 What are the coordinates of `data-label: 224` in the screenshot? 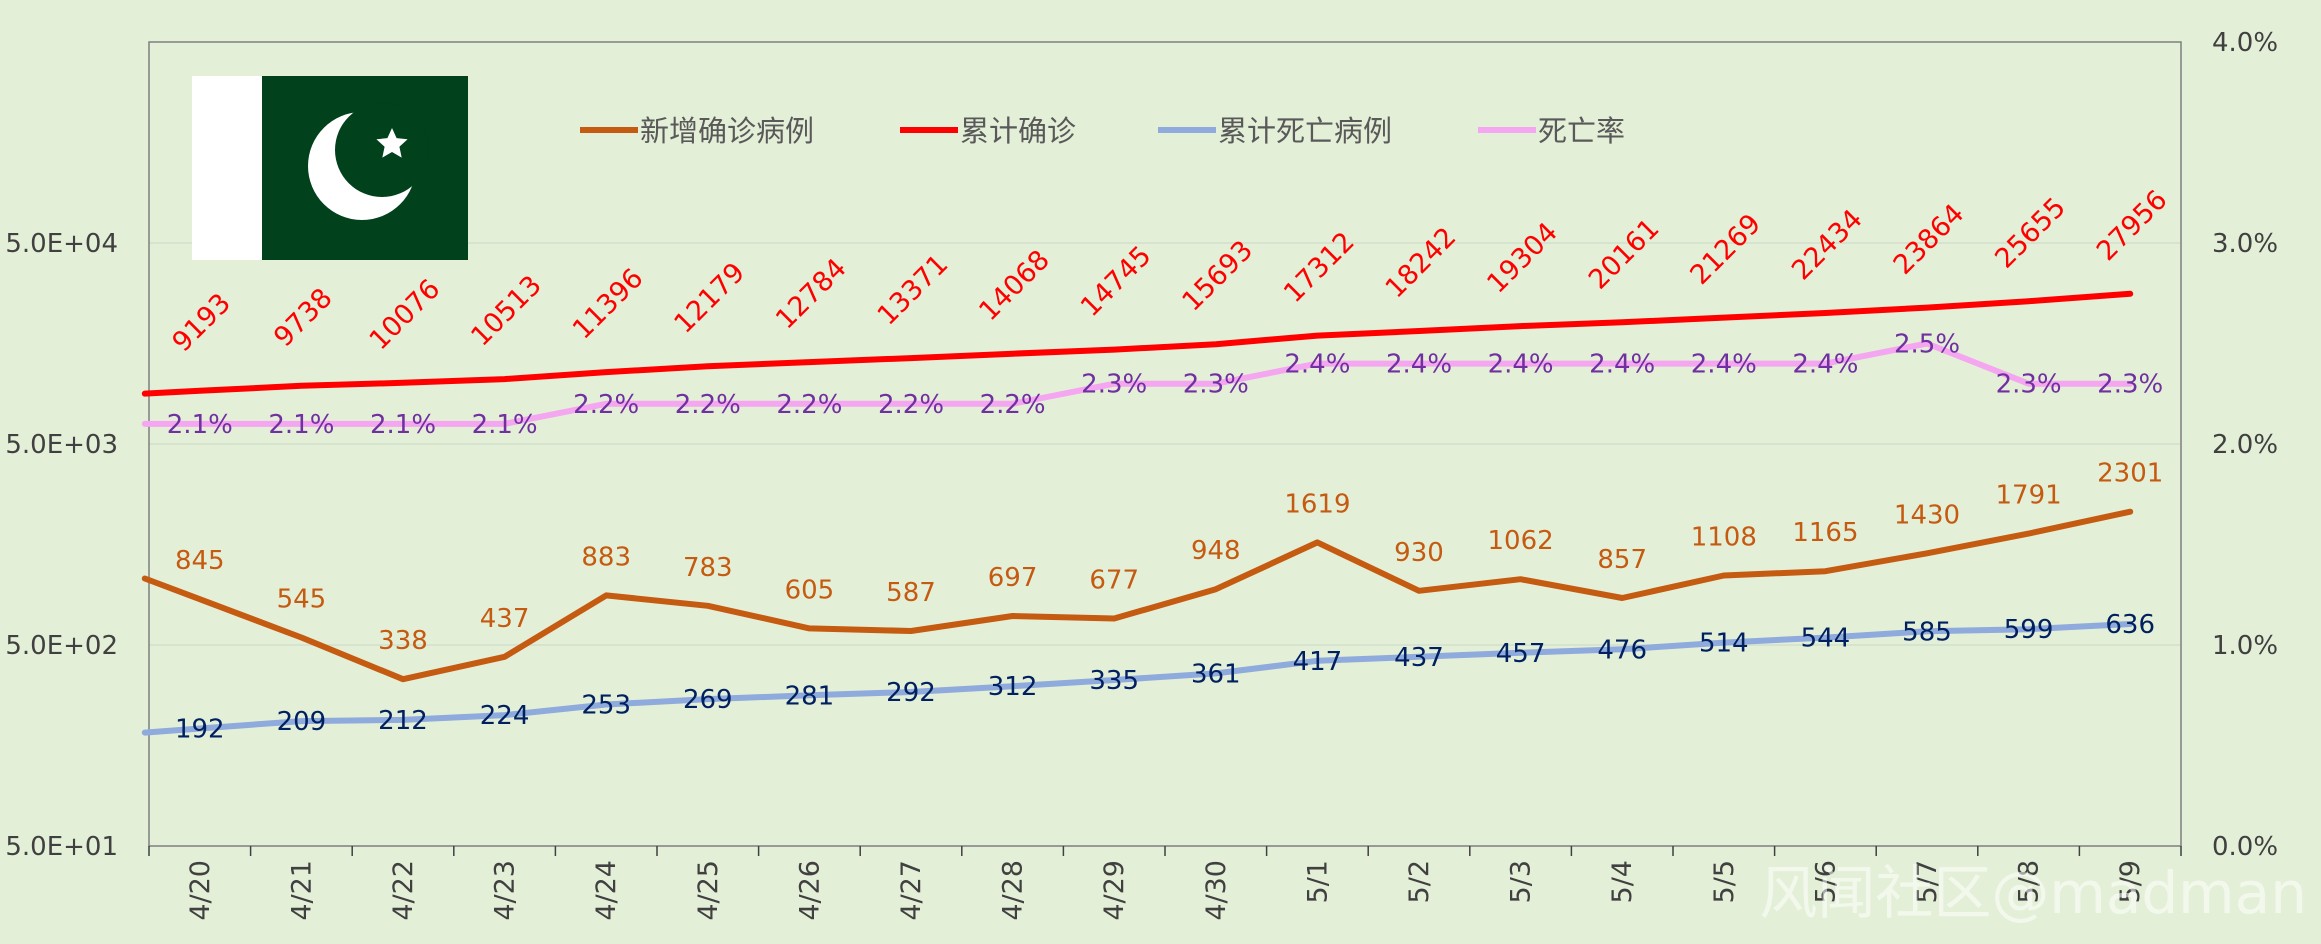 It's located at (505, 716).